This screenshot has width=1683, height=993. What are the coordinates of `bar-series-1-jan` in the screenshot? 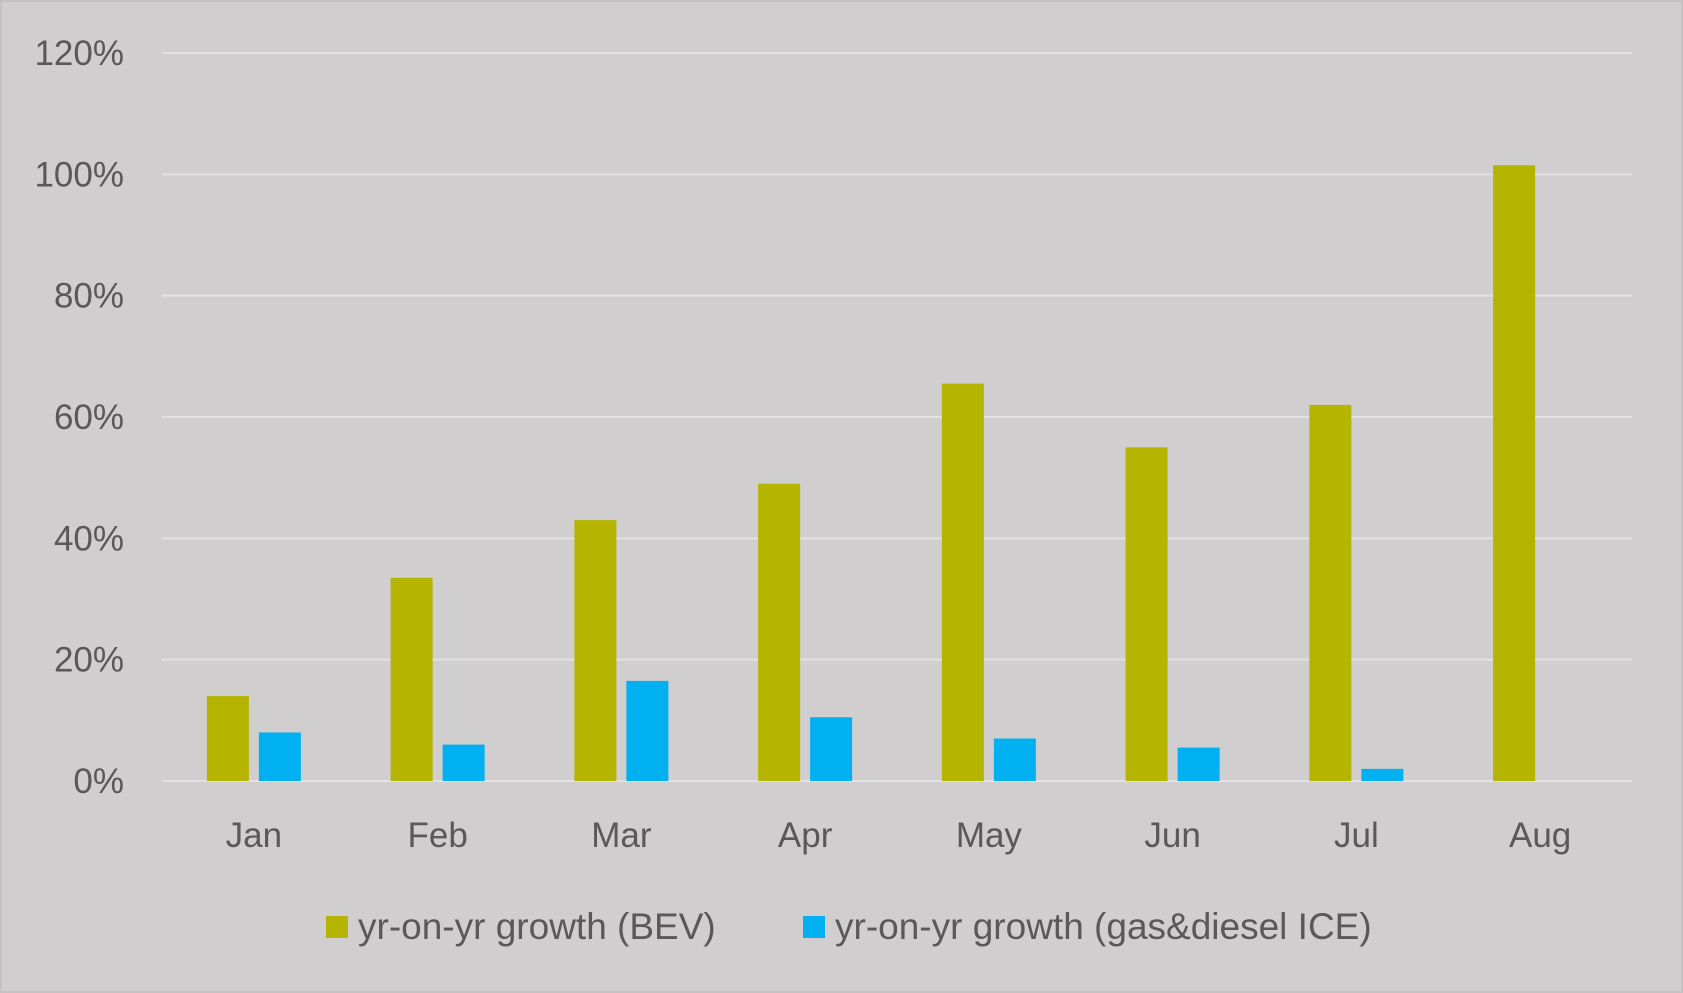 It's located at (279, 756).